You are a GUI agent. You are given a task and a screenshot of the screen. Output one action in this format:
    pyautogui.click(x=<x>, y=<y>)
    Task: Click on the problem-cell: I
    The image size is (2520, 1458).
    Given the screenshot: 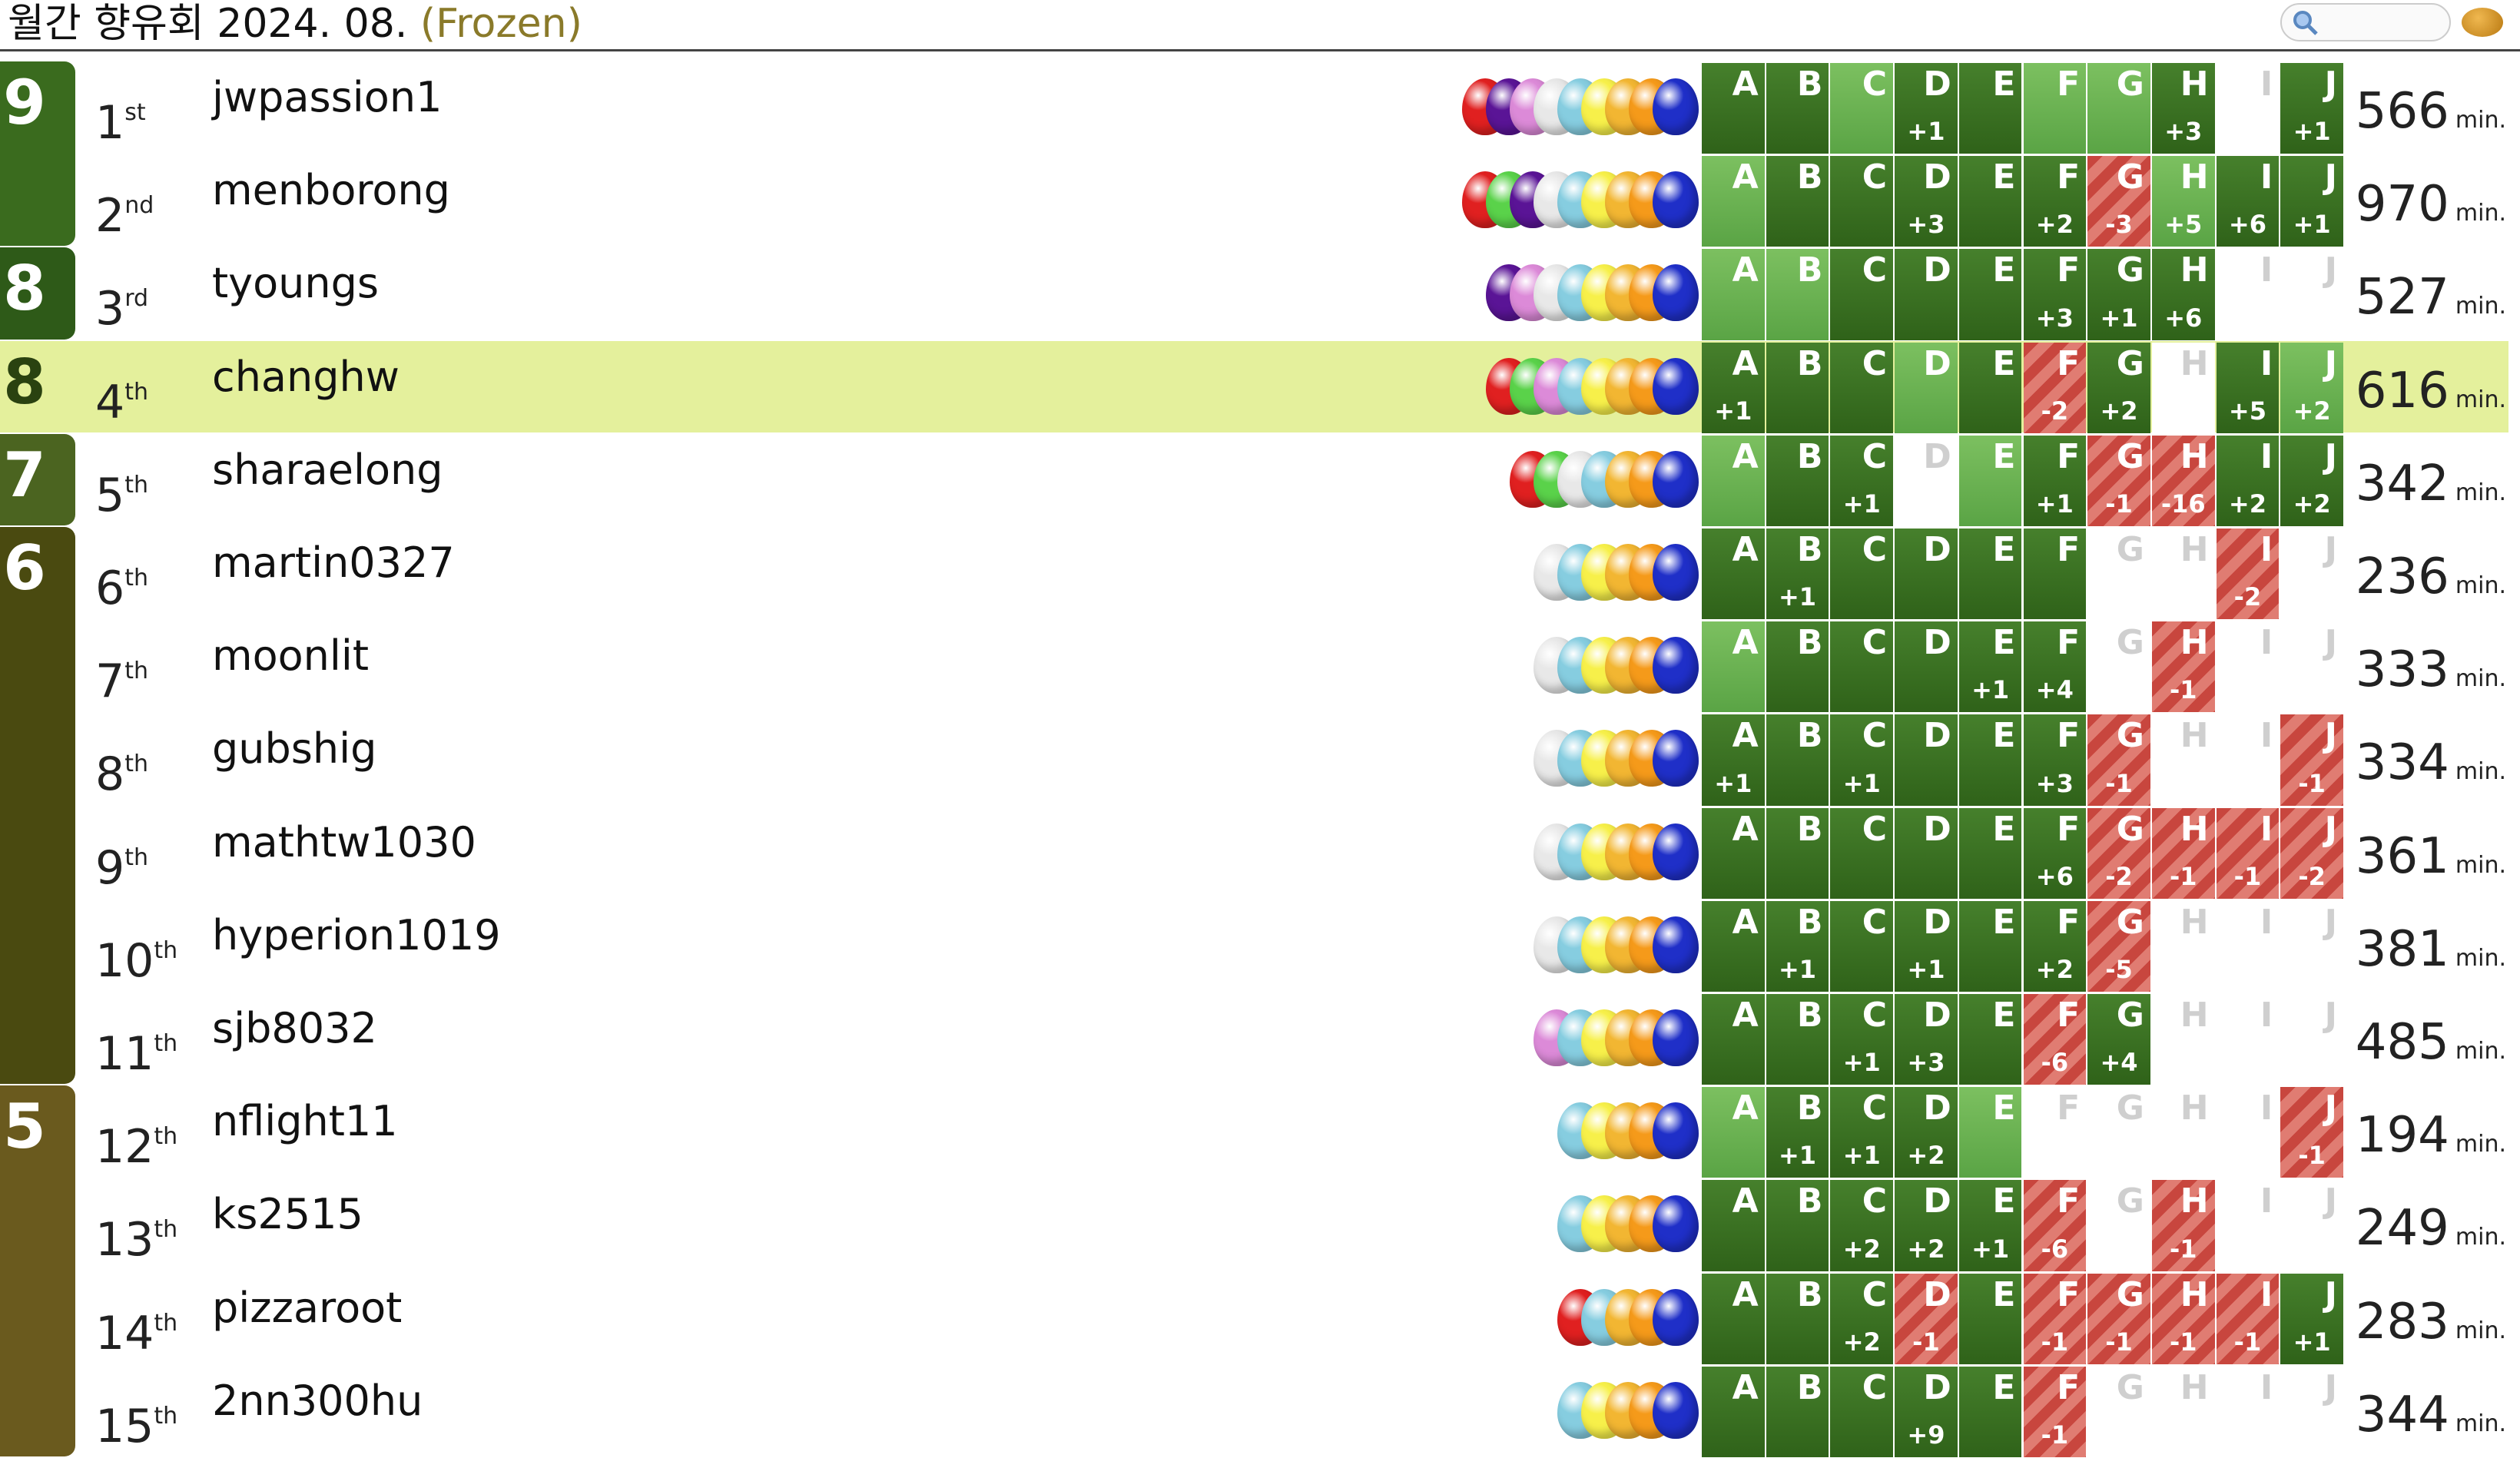 What is the action you would take?
    pyautogui.click(x=2248, y=1225)
    